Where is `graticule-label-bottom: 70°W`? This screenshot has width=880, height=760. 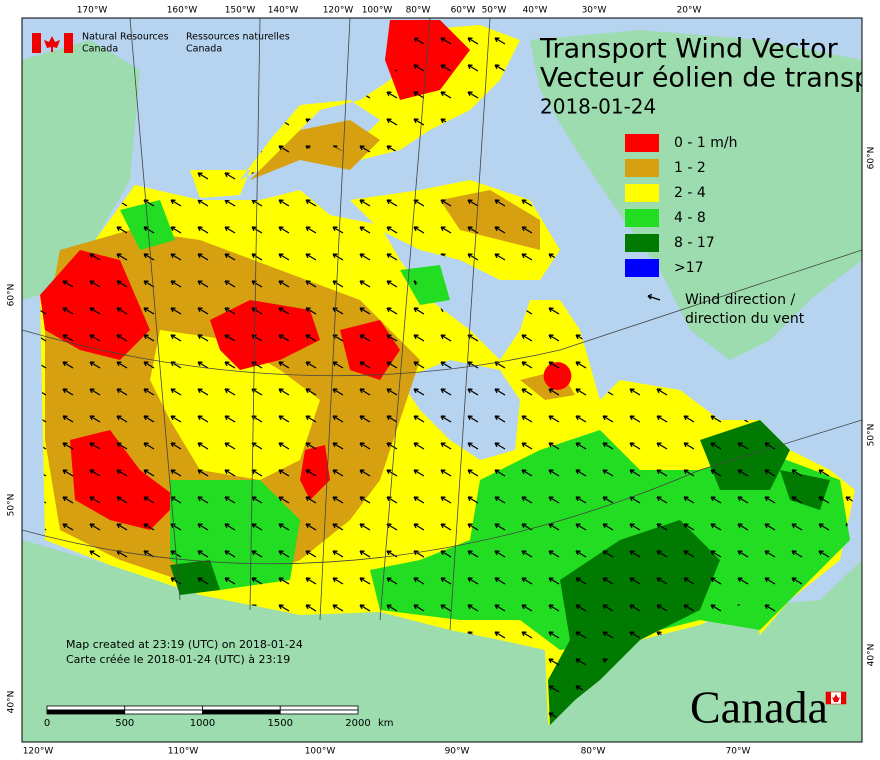
graticule-label-bottom: 70°W is located at coordinates (738, 752).